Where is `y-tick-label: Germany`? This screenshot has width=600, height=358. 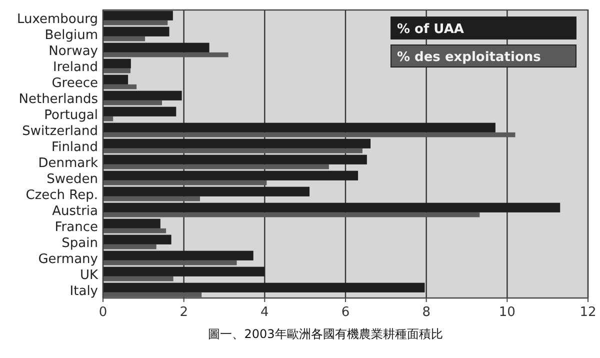
y-tick-label: Germany is located at coordinates (68, 259).